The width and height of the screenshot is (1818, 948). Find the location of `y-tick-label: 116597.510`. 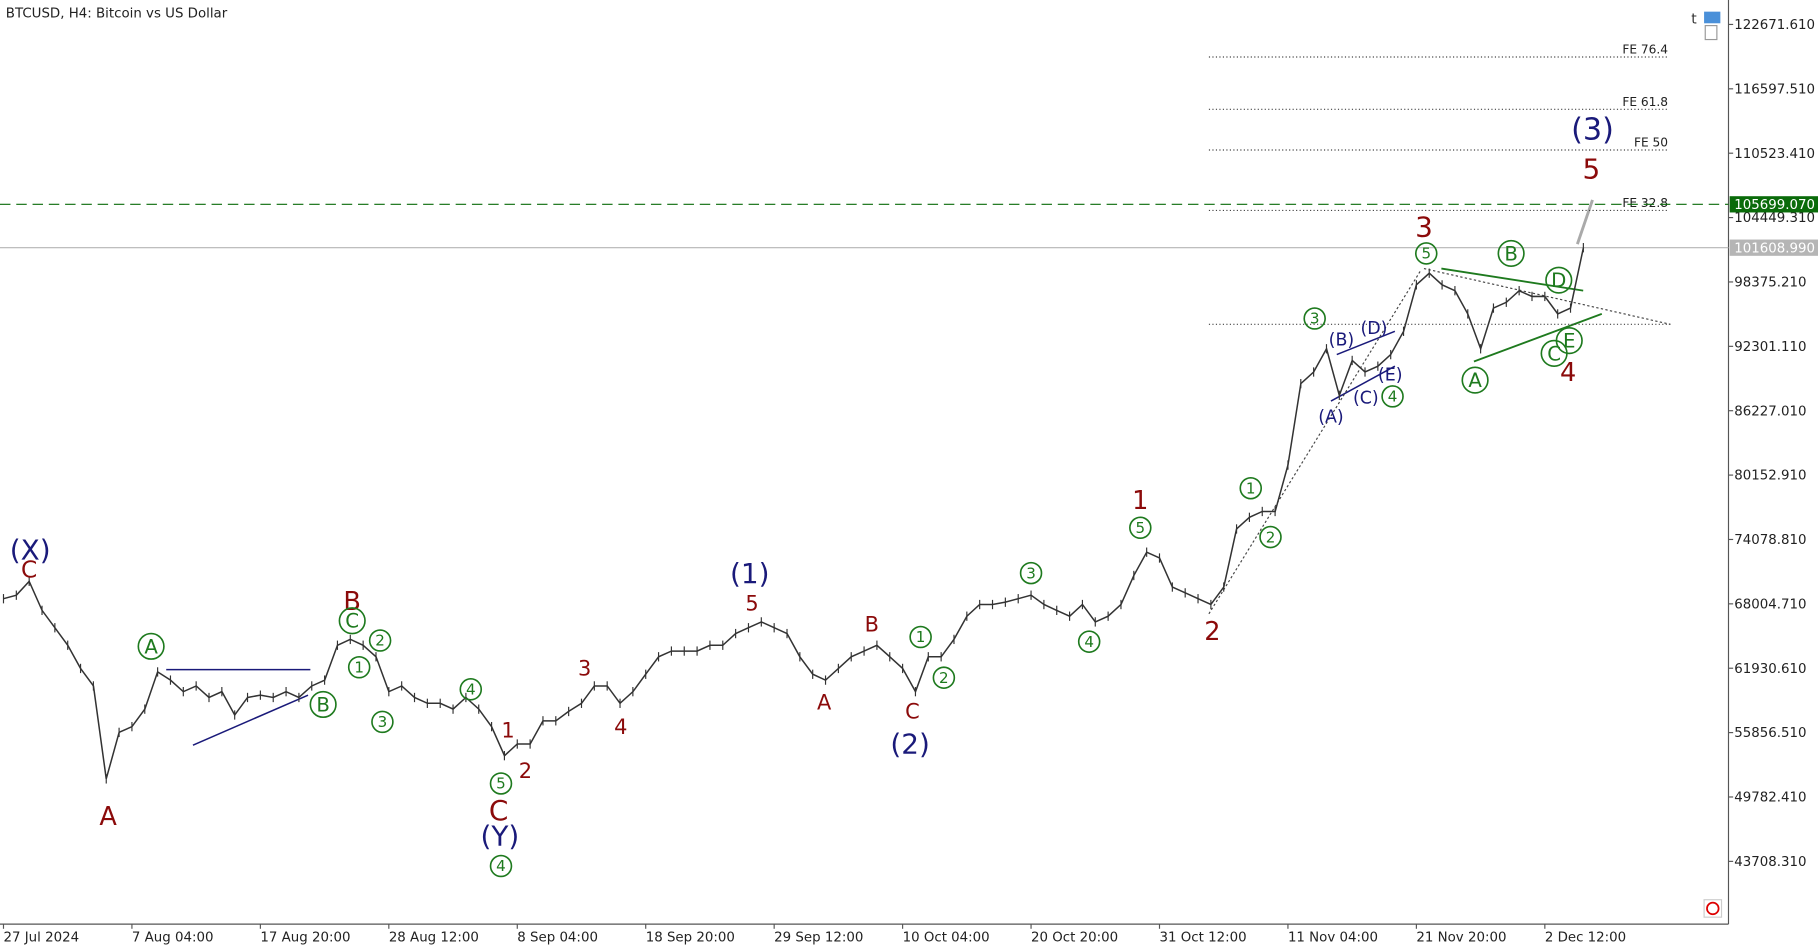

y-tick-label: 116597.510 is located at coordinates (1774, 89).